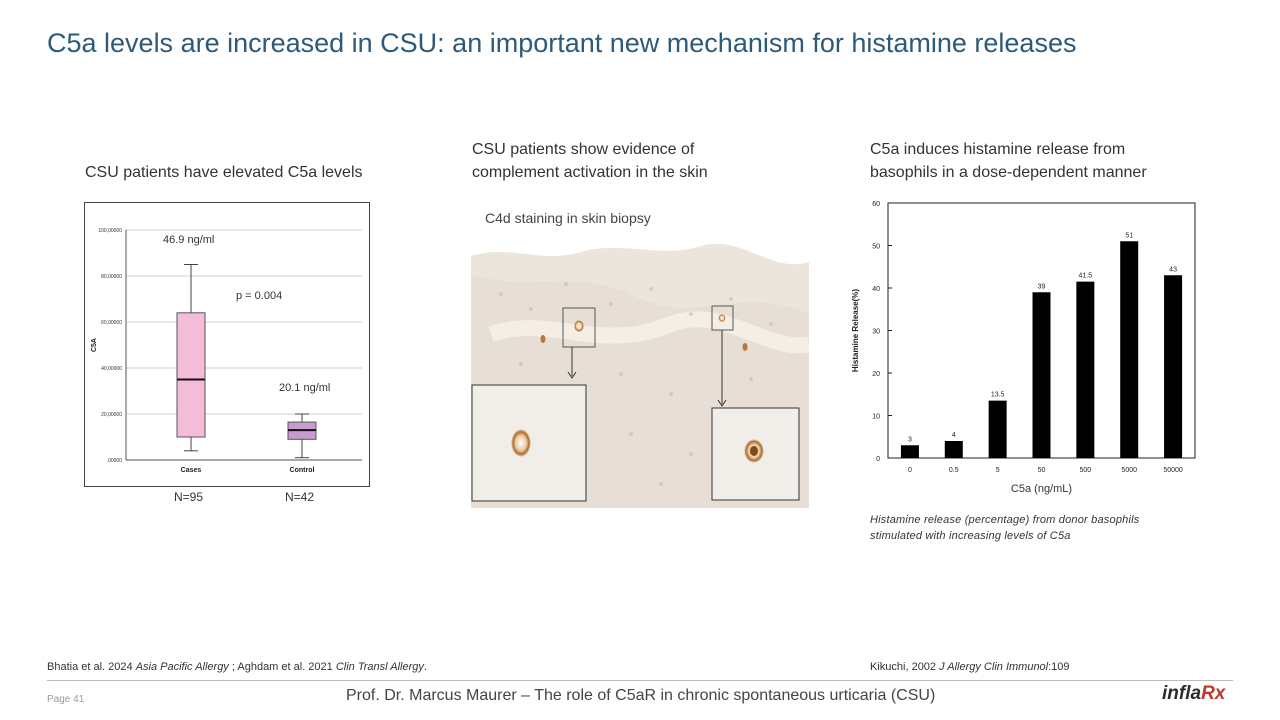 The height and width of the screenshot is (720, 1280). What do you see at coordinates (876, 289) in the screenshot?
I see `bar-y-tick-label: 40` at bounding box center [876, 289].